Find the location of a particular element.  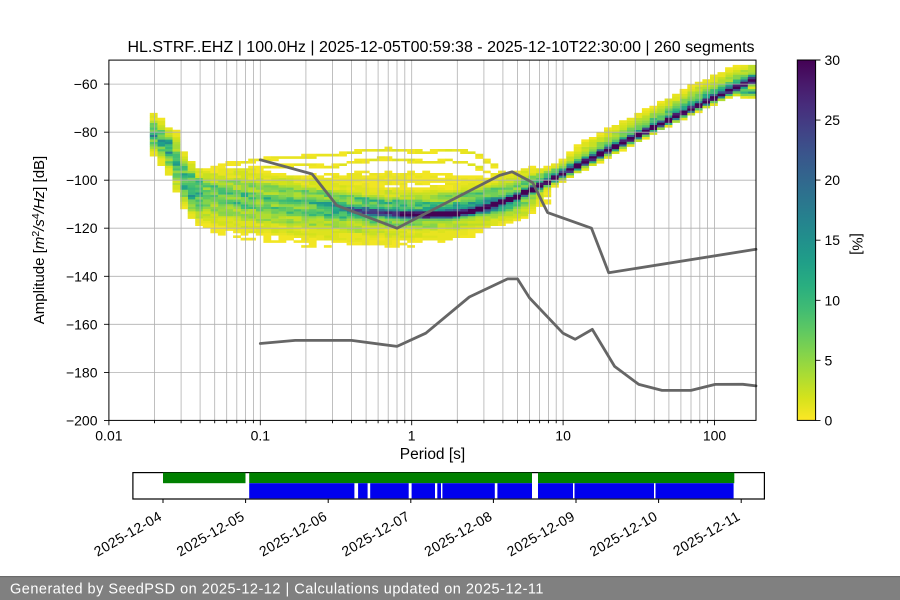

svg-text: 15 is located at coordinates (833, 240).